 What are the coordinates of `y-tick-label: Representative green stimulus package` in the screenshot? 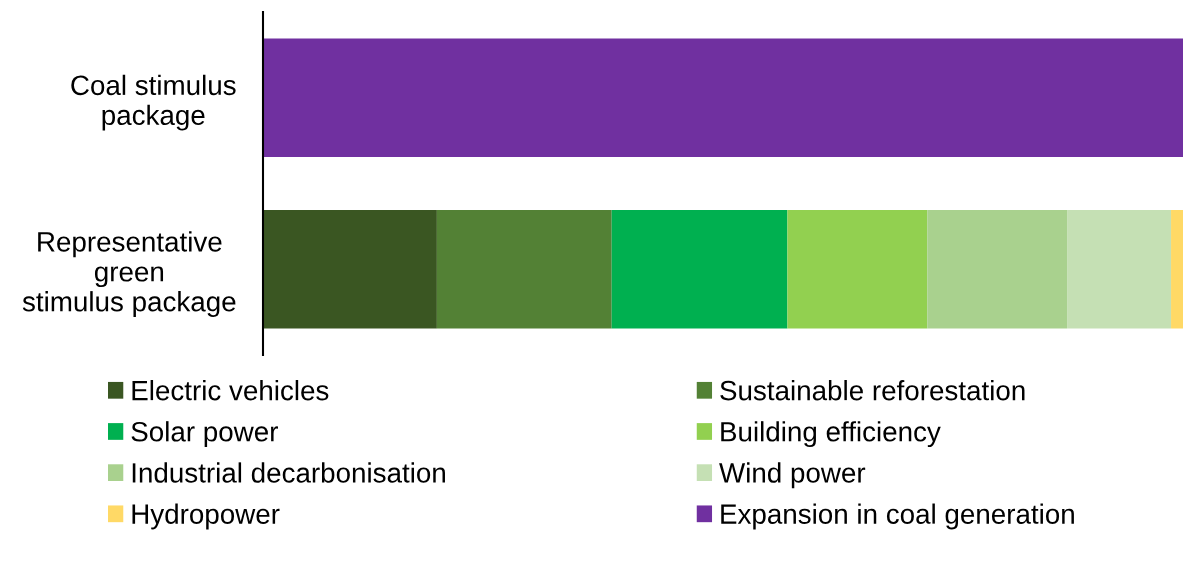 It's located at (129, 274).